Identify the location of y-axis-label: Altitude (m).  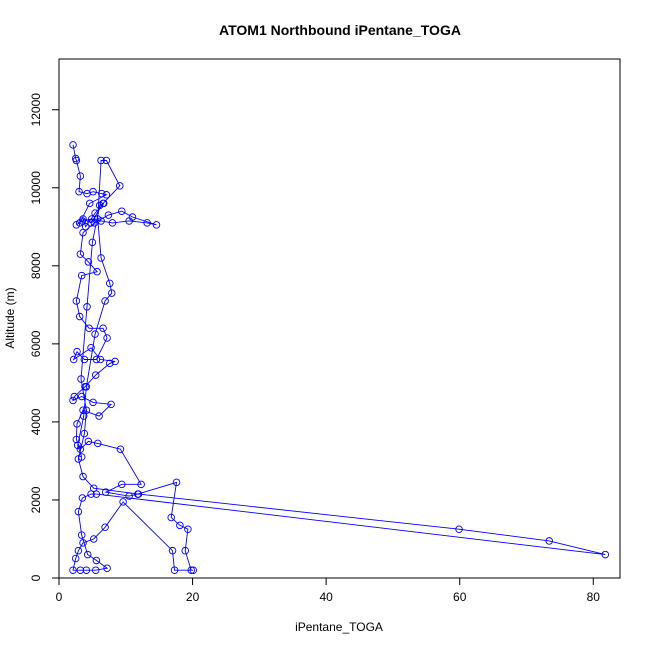
(10, 317).